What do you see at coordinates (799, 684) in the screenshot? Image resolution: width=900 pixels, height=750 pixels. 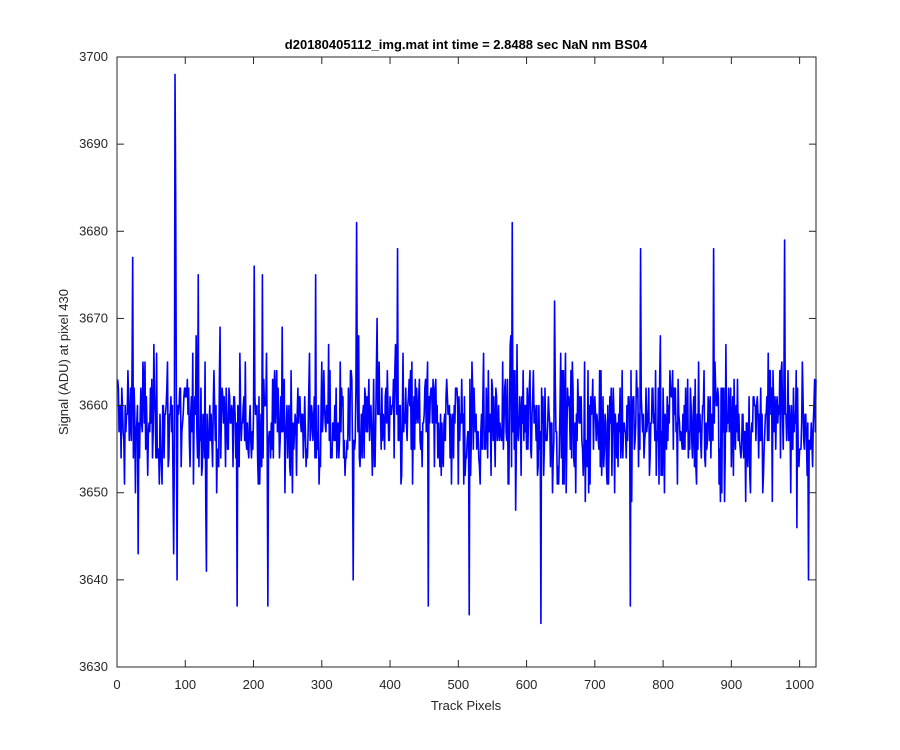 I see `x-tick-label: 1000` at bounding box center [799, 684].